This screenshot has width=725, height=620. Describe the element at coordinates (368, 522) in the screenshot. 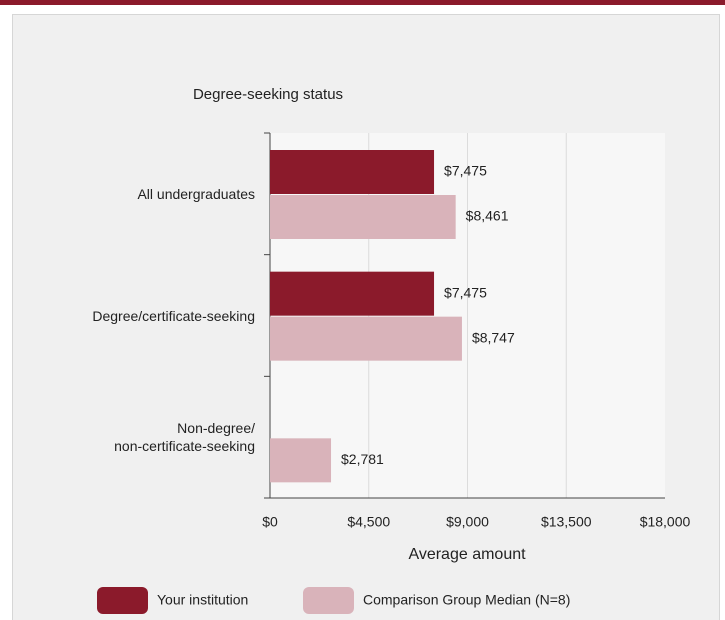

I see `x-tick-label: $4,500` at that location.